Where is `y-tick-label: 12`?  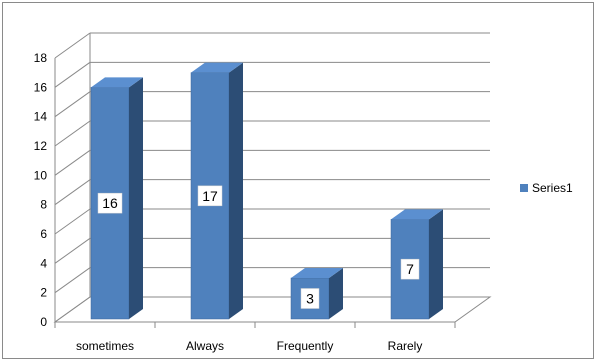 y-tick-label: 12 is located at coordinates (41, 146).